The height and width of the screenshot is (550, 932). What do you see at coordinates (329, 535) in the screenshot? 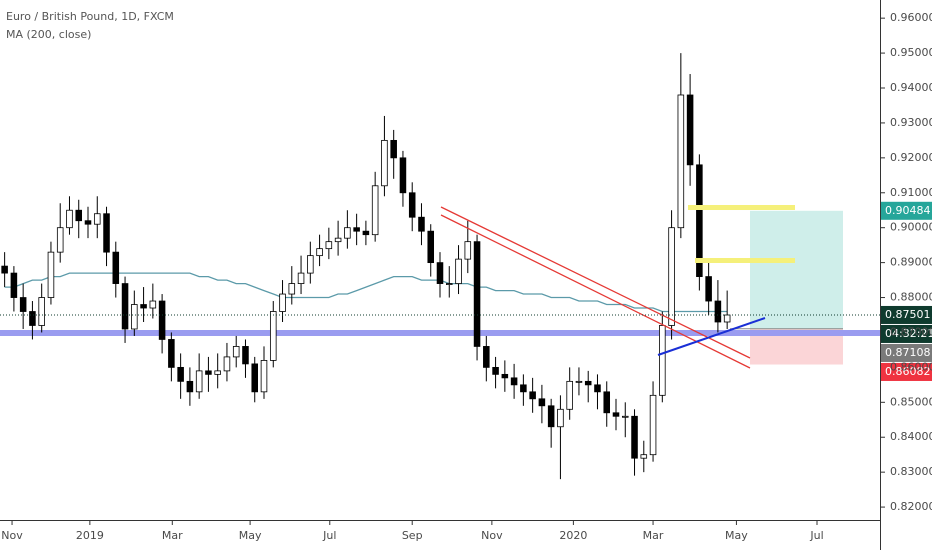
I see `x-tick-label: Jul` at bounding box center [329, 535].